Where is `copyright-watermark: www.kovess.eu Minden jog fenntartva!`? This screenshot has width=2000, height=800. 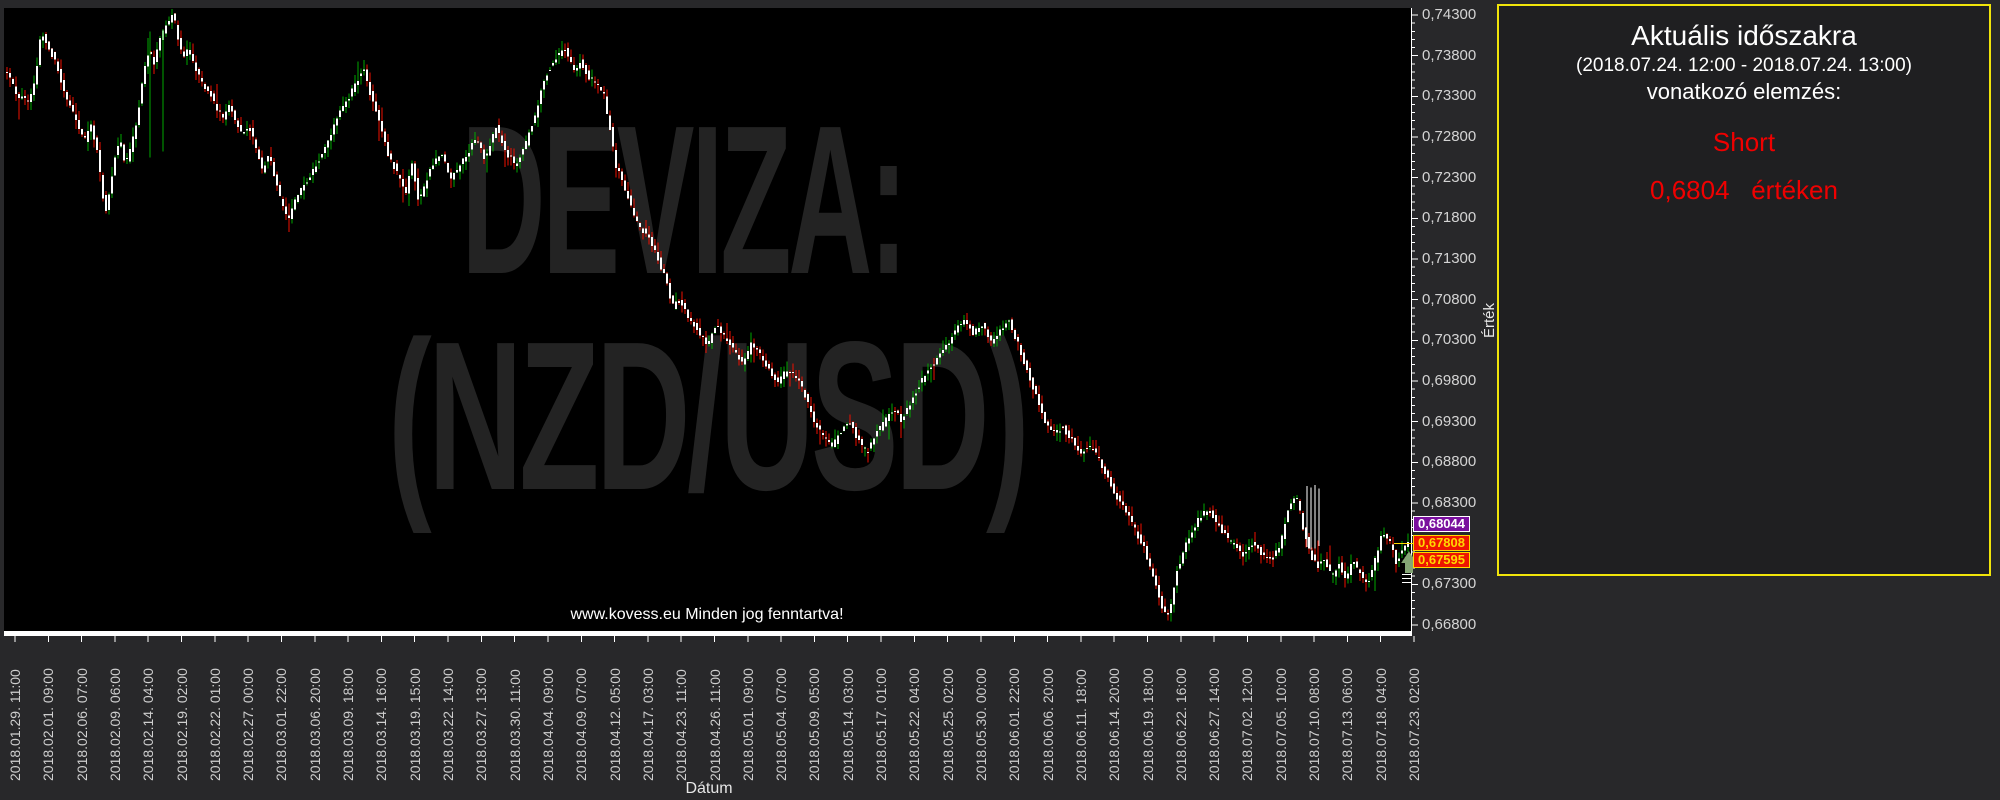 copyright-watermark: www.kovess.eu Minden jog fenntartva! is located at coordinates (707, 614).